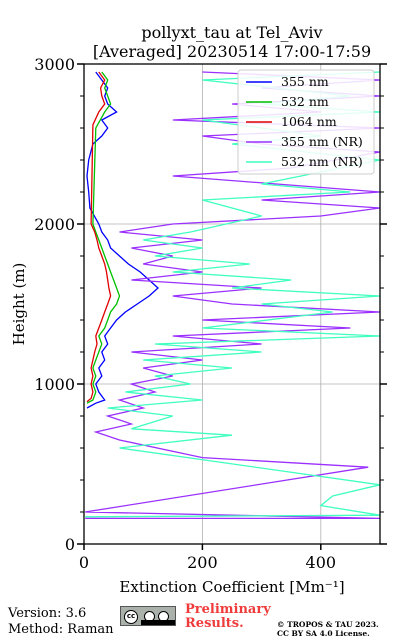  What do you see at coordinates (231, 32) in the screenshot?
I see `chart-title: pollyxt_tau at Tel_Aviv` at bounding box center [231, 32].